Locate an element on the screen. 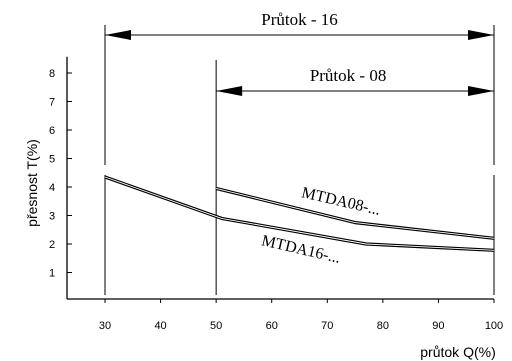 This screenshot has height=361, width=512. y-tick-label-1: 1 is located at coordinates (52, 274).